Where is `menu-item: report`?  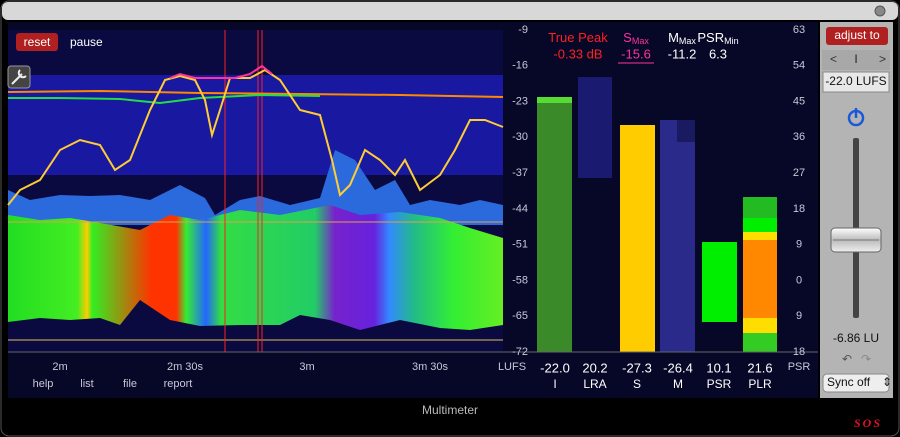
menu-item: report is located at coordinates (178, 384).